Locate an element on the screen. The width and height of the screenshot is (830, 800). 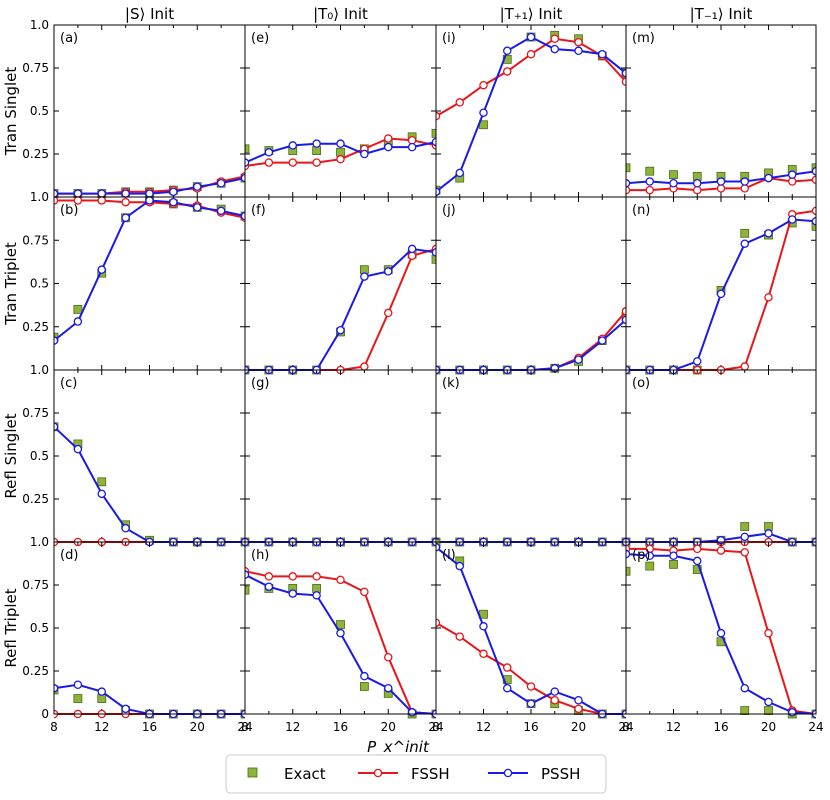
legend-pssh-label: PSSH is located at coordinates (560, 774).